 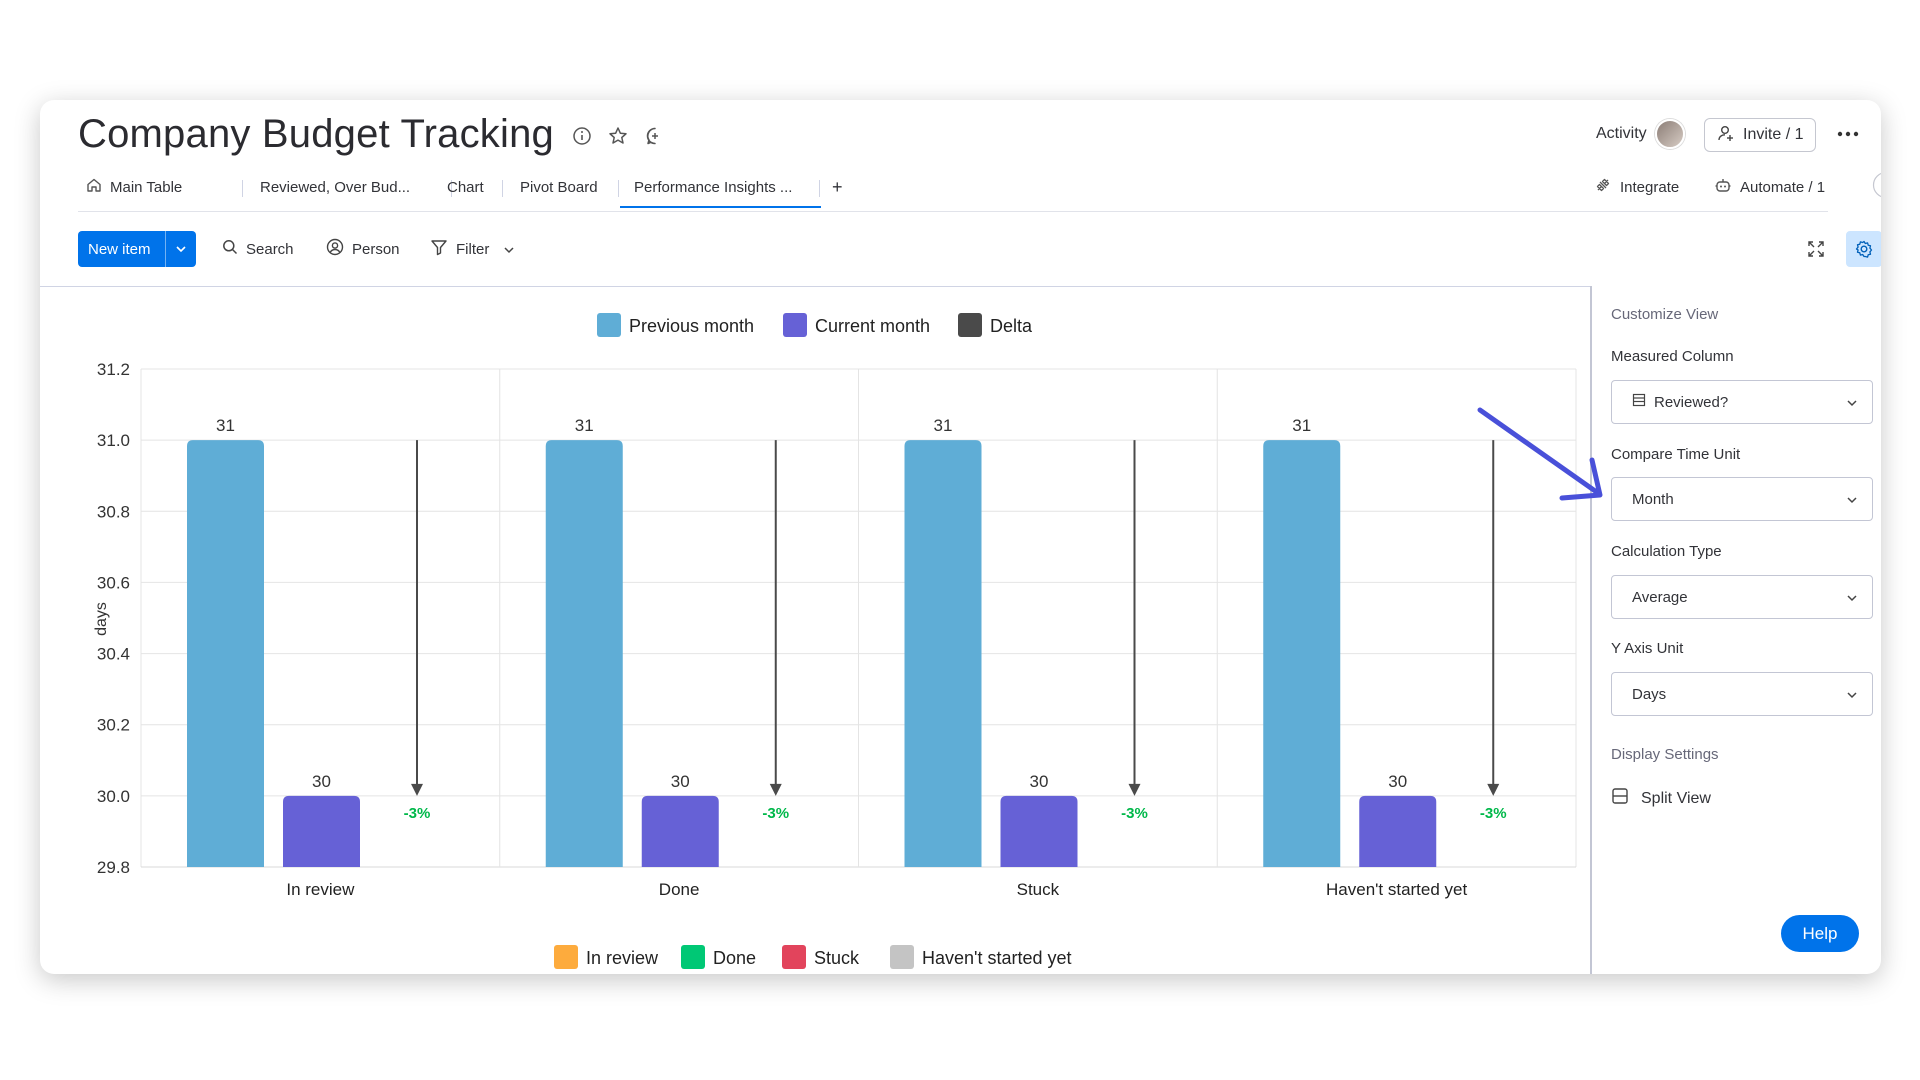 I want to click on person-filter-button: Person, so click(x=363, y=249).